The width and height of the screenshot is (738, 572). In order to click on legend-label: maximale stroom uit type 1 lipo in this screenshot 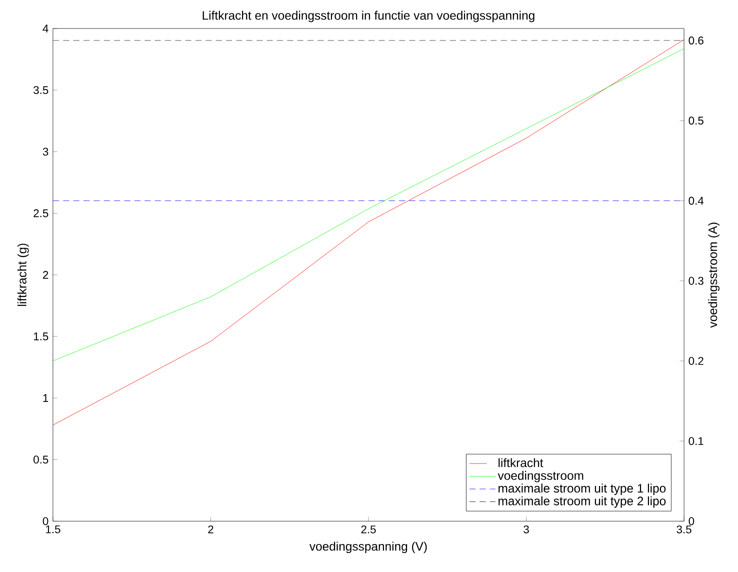, I will do `click(582, 489)`.